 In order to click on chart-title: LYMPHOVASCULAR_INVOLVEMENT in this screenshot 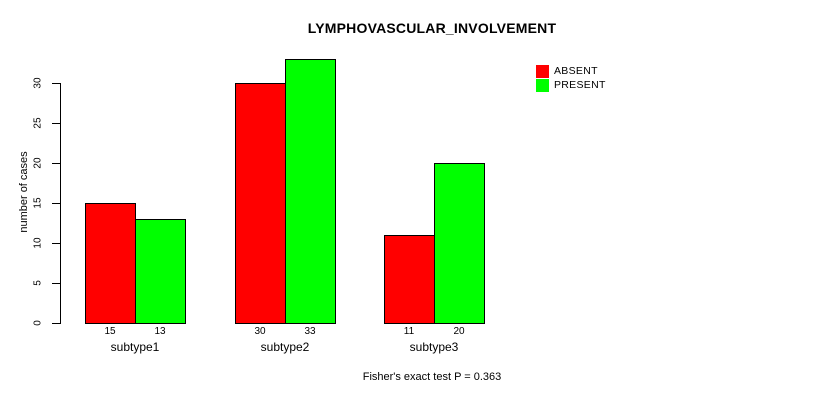, I will do `click(432, 28)`.